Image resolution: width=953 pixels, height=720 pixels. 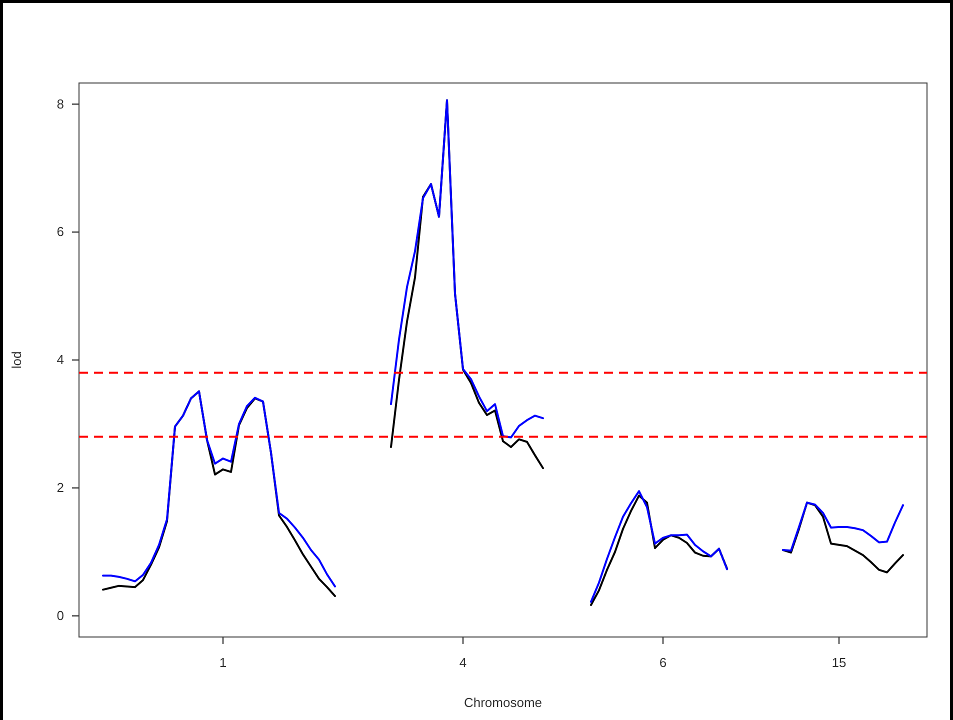 What do you see at coordinates (839, 662) in the screenshot?
I see `x-tick-label: 15` at bounding box center [839, 662].